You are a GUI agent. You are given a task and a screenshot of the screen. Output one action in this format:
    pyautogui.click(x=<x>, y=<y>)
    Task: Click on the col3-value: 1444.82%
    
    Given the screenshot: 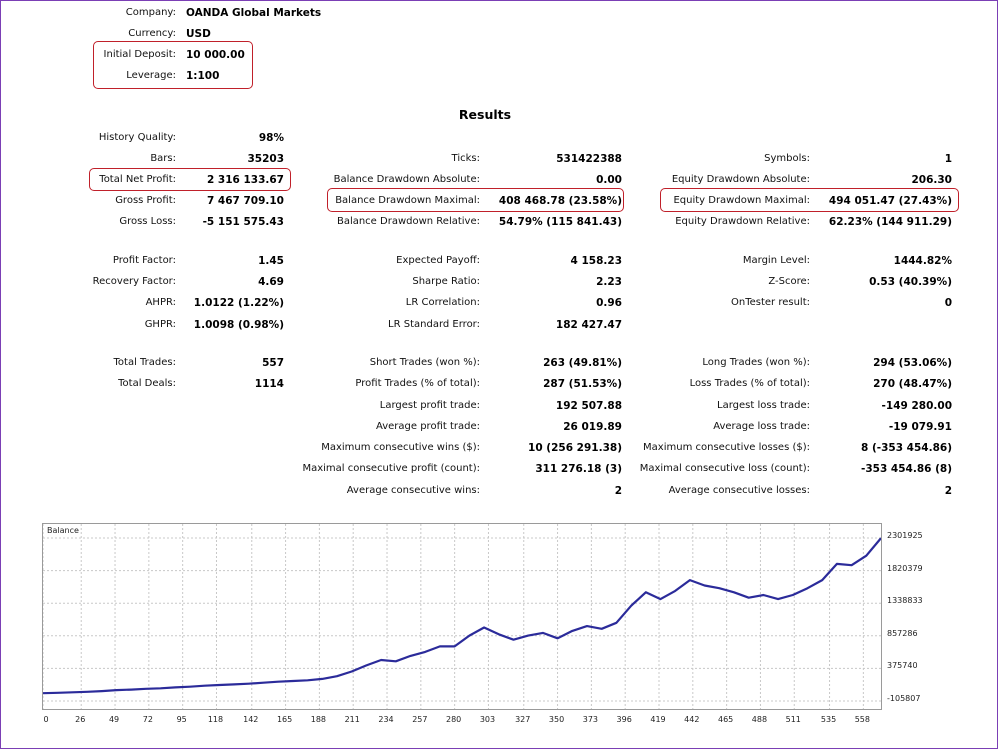 What is the action you would take?
    pyautogui.click(x=922, y=261)
    